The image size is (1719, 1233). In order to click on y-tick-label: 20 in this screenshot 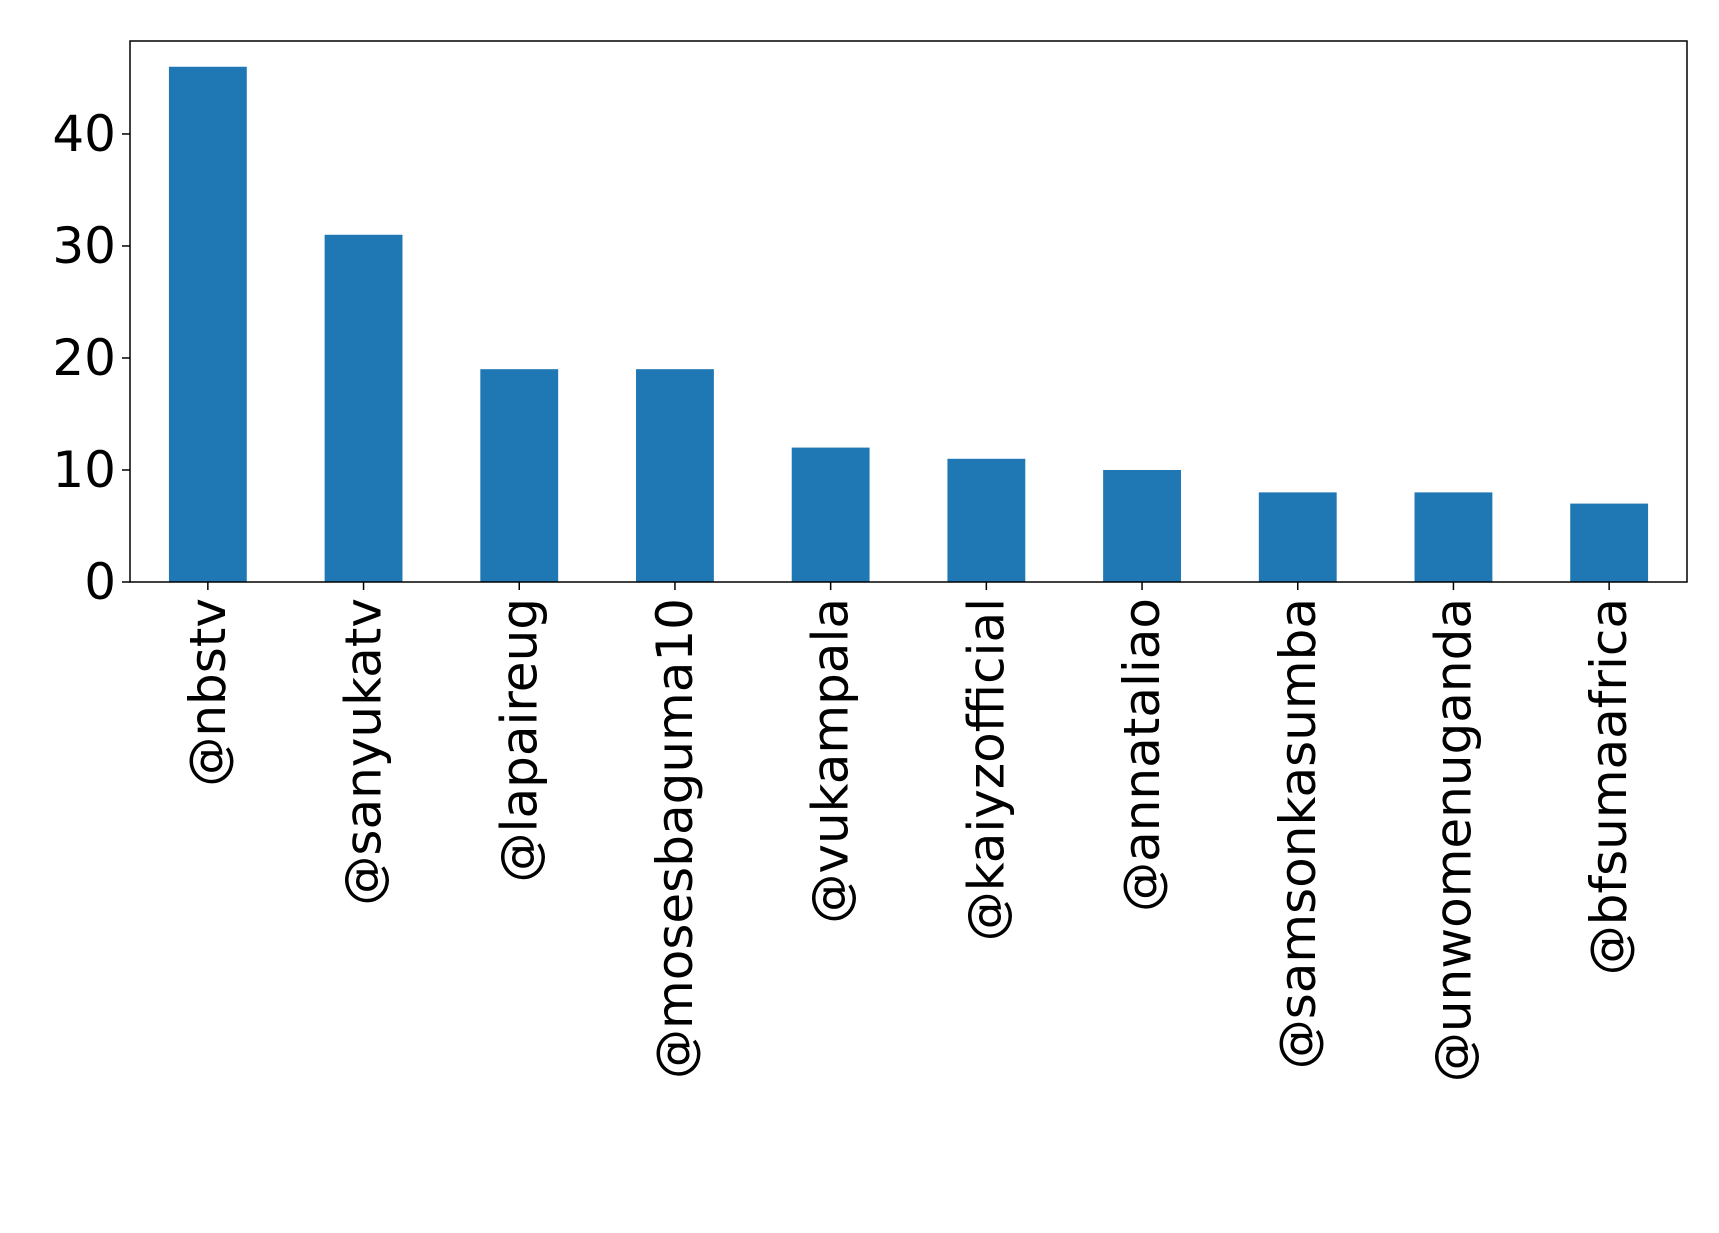, I will do `click(84, 358)`.